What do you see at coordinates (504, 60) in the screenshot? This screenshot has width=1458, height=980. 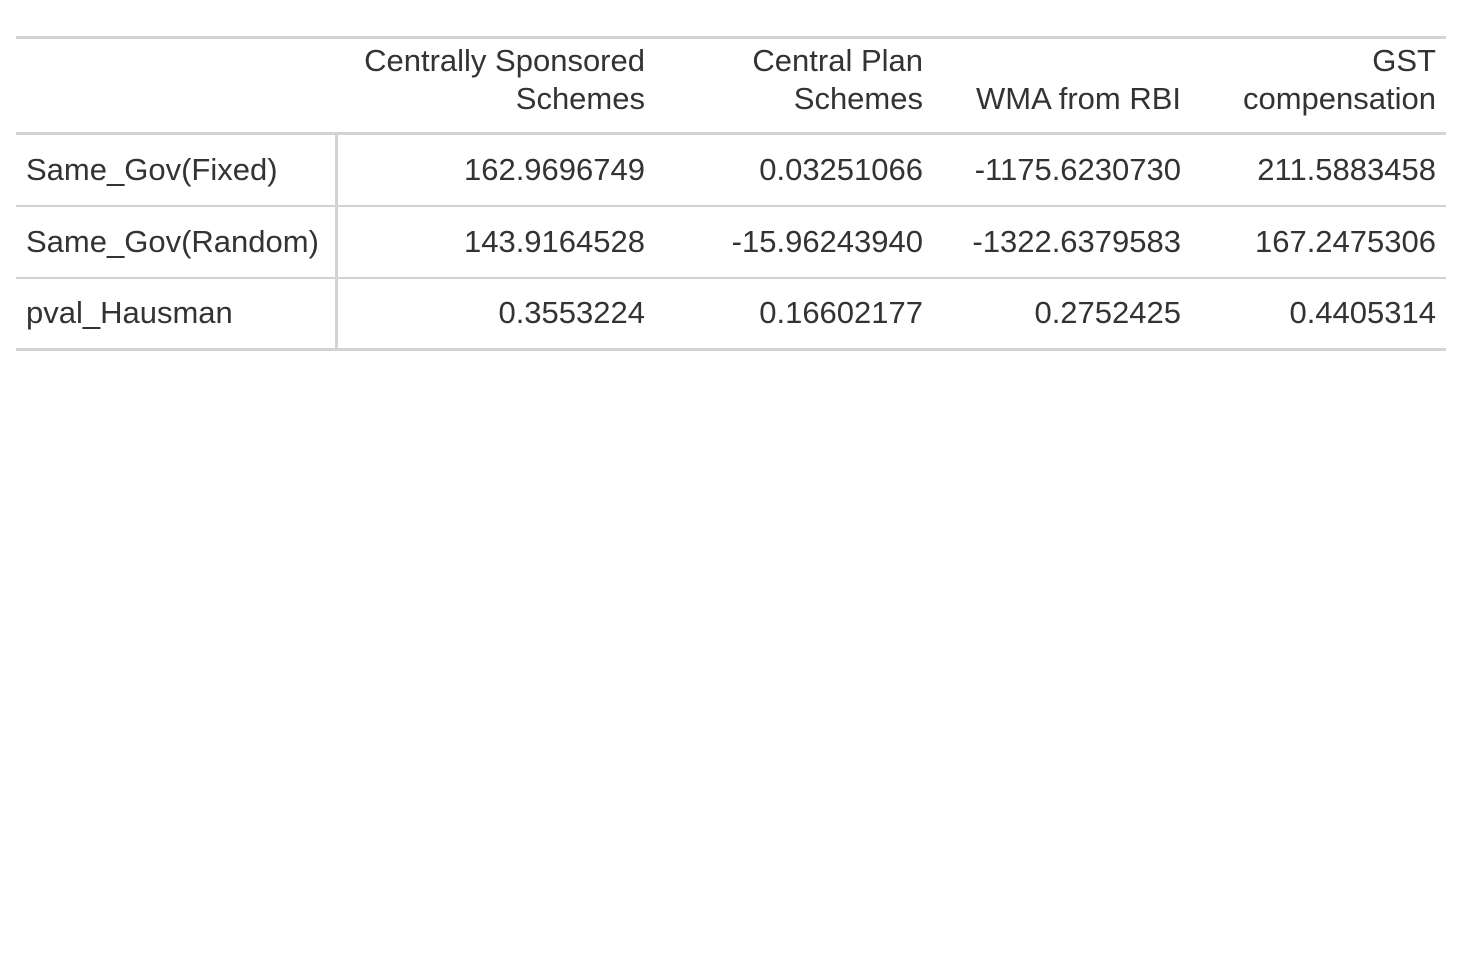 I see `column-header-line: Centrally Sponsored` at bounding box center [504, 60].